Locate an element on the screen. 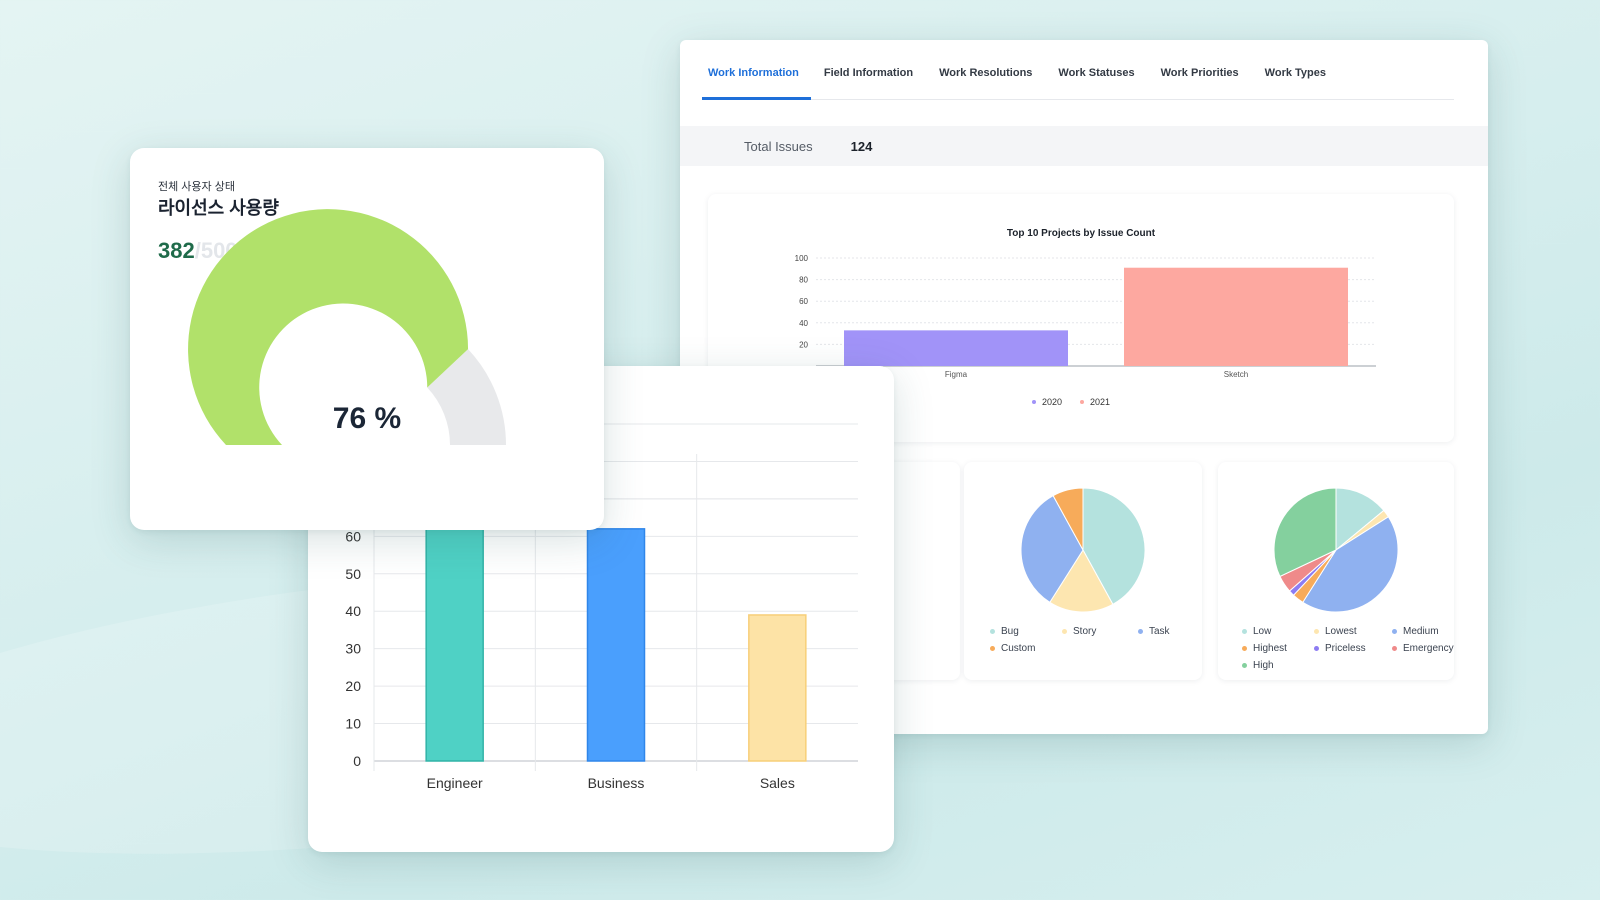 The width and height of the screenshot is (1600, 900). y-tick-label: 80 is located at coordinates (803, 280).